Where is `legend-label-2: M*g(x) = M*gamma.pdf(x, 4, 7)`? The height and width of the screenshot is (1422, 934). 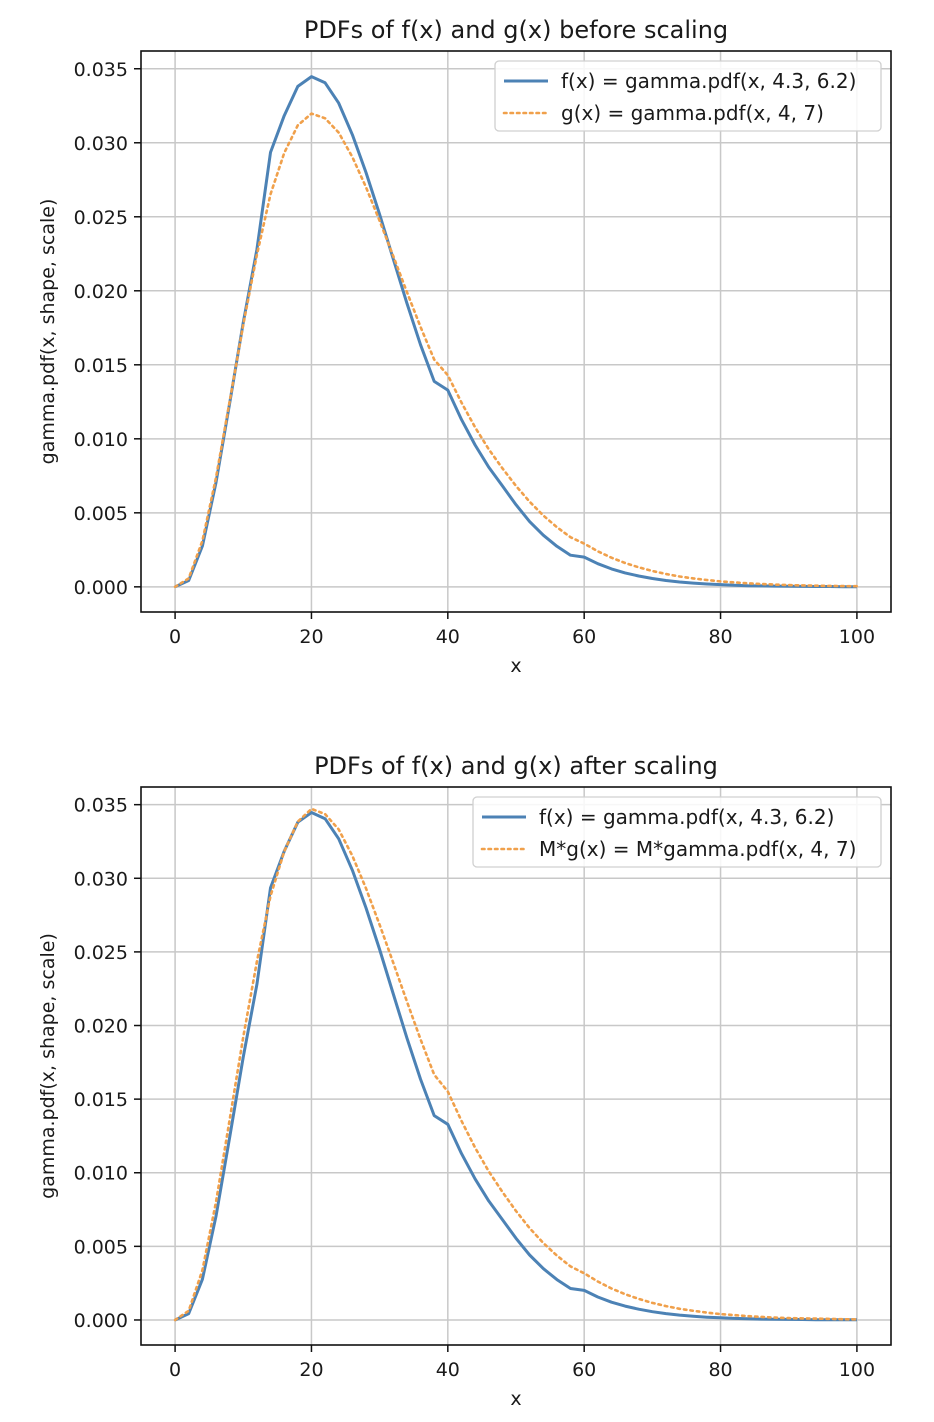
legend-label-2: M*g(x) = M*gamma.pdf(x, 4, 7) is located at coordinates (697, 849).